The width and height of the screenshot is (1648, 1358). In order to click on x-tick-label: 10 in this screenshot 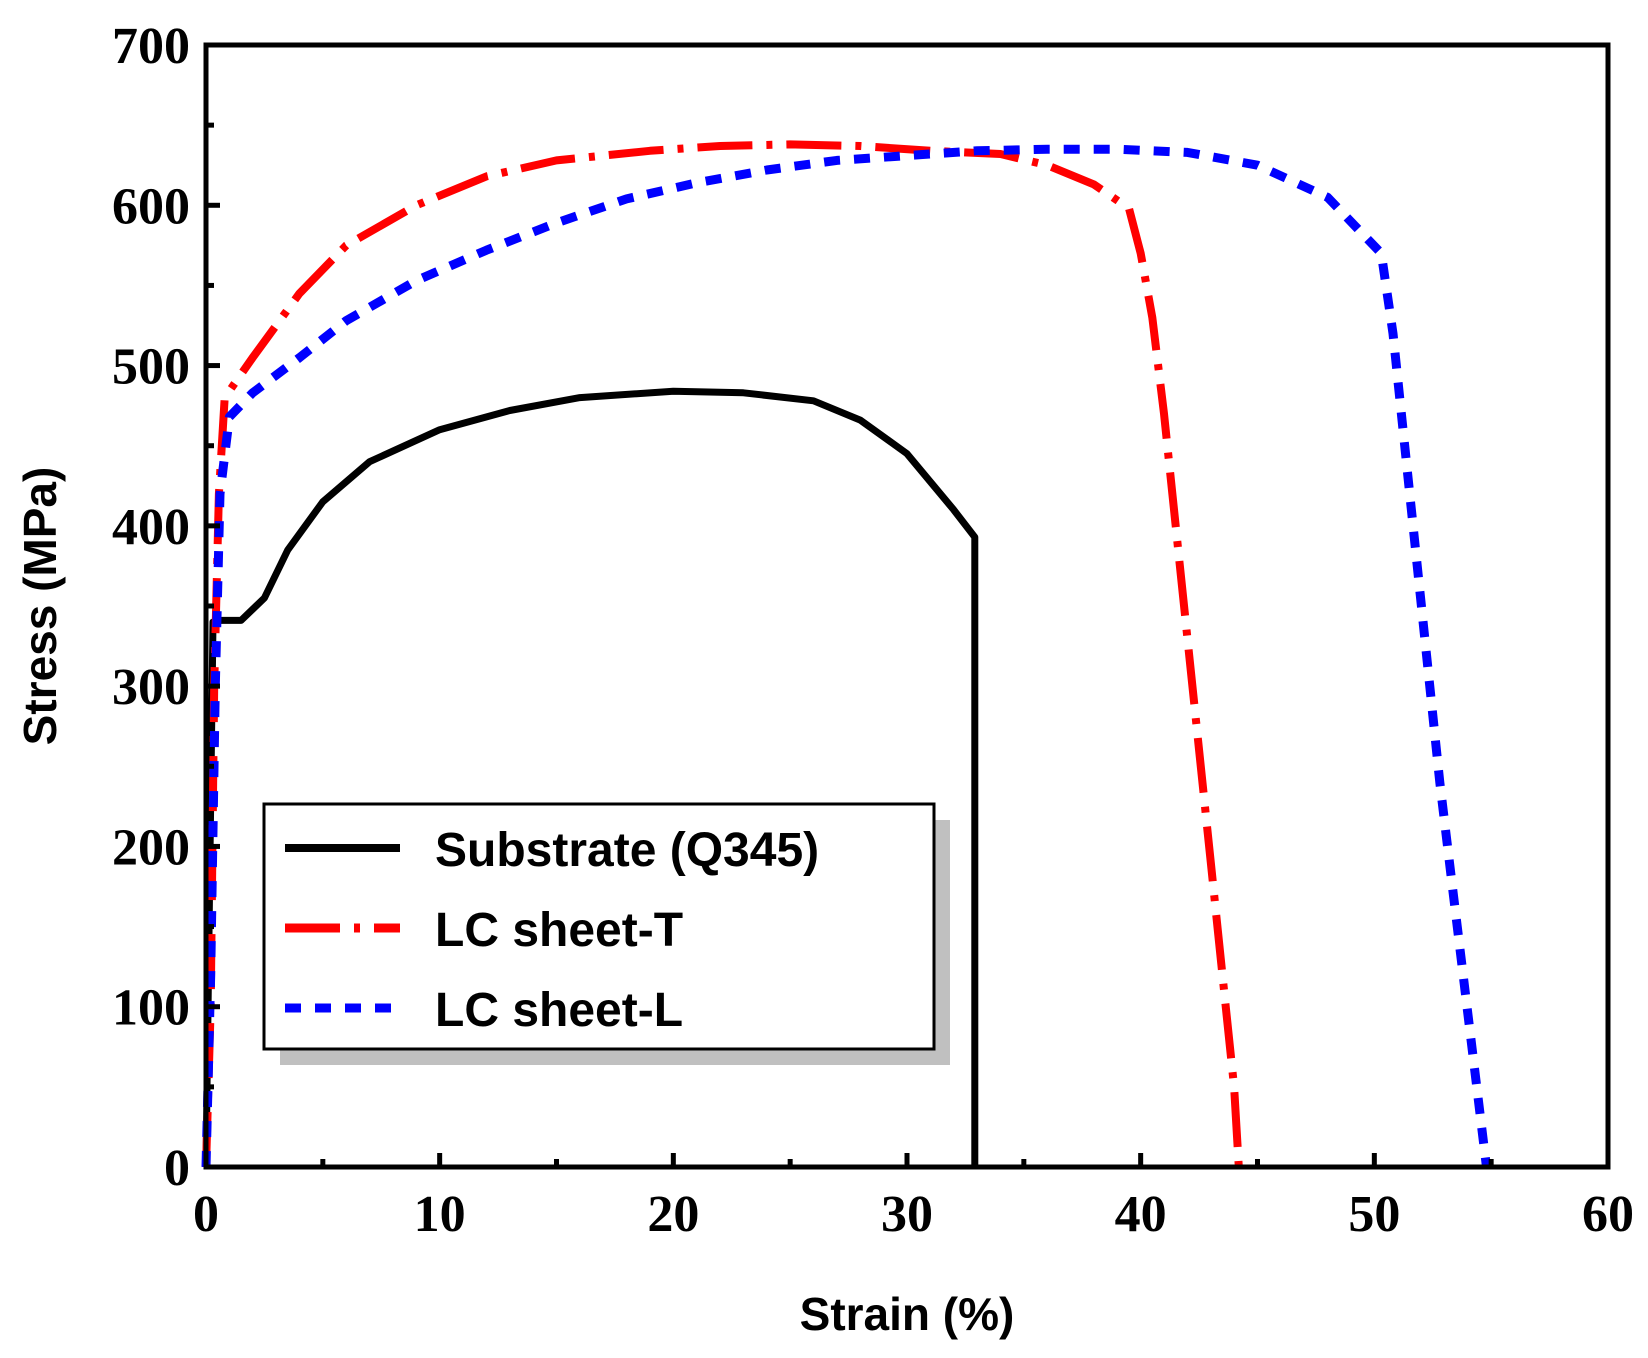, I will do `click(440, 1214)`.